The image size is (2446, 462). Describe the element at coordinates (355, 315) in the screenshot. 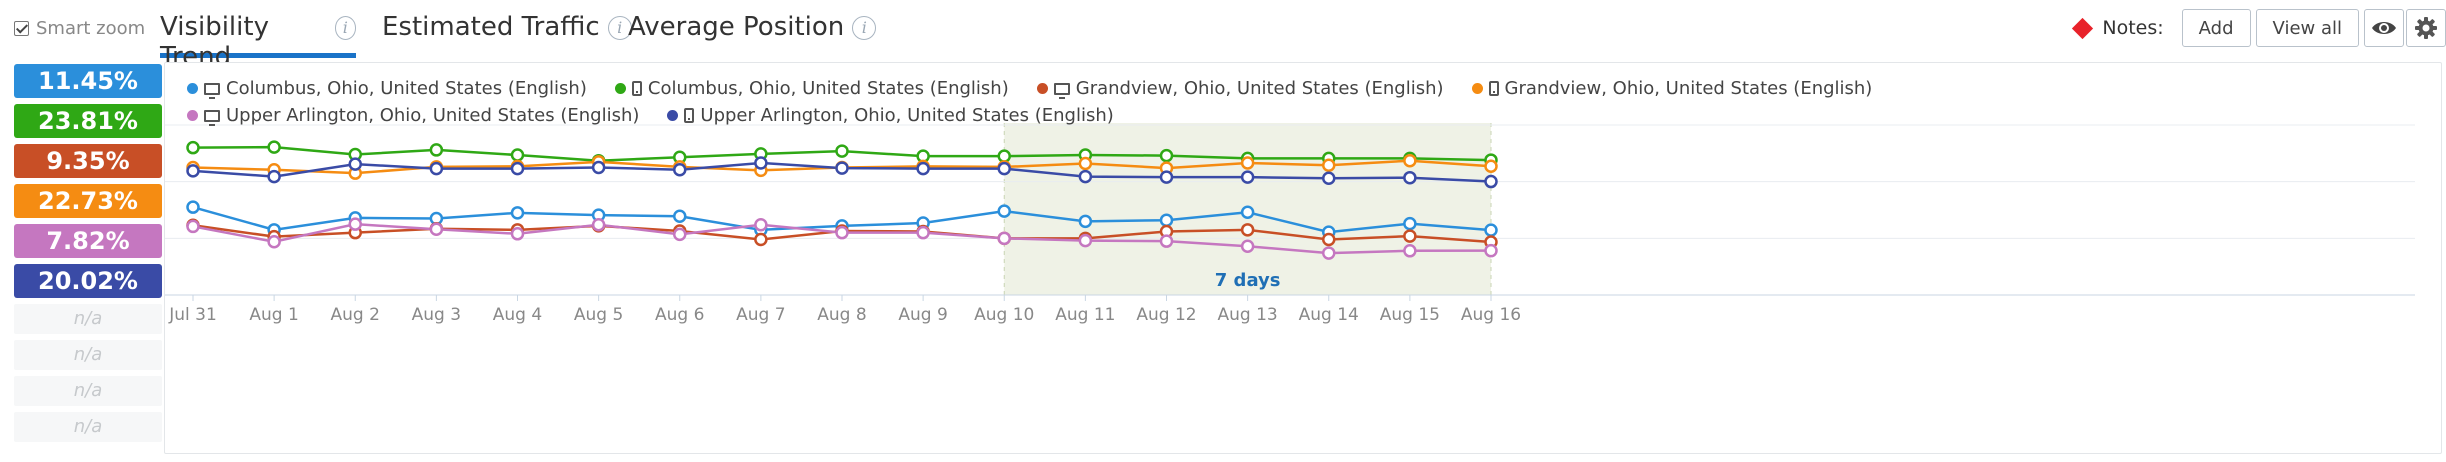

I see `x-tick-label: Aug 2` at that location.